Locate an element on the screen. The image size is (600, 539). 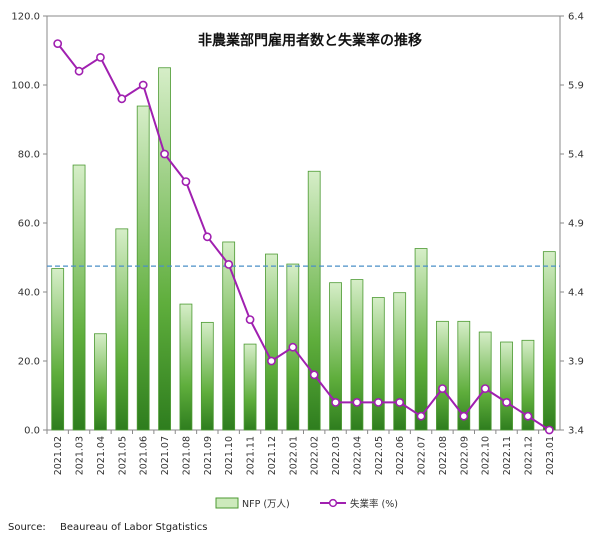
x-tick-label: 2022.04 is located at coordinates (357, 455).